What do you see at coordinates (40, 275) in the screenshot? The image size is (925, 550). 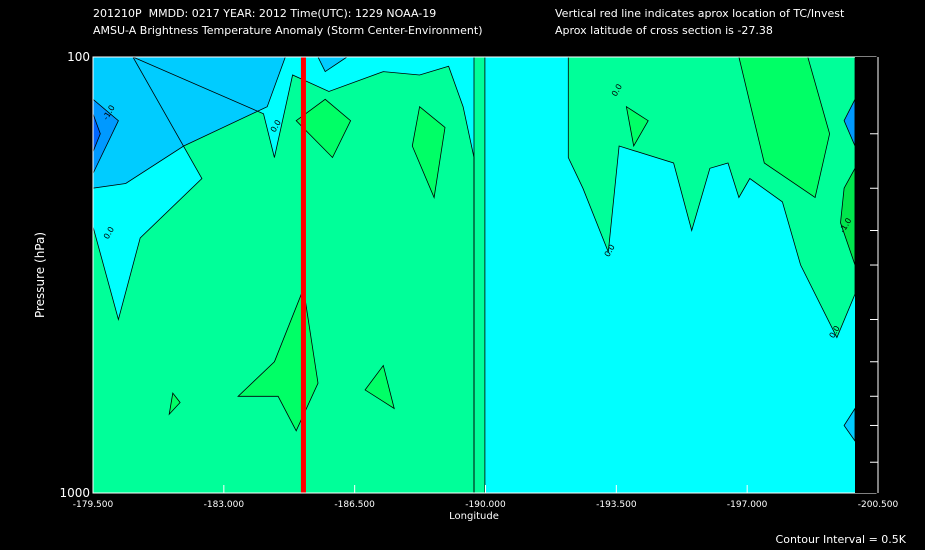 I see `y-axis-label: Pressure (hPa)` at bounding box center [40, 275].